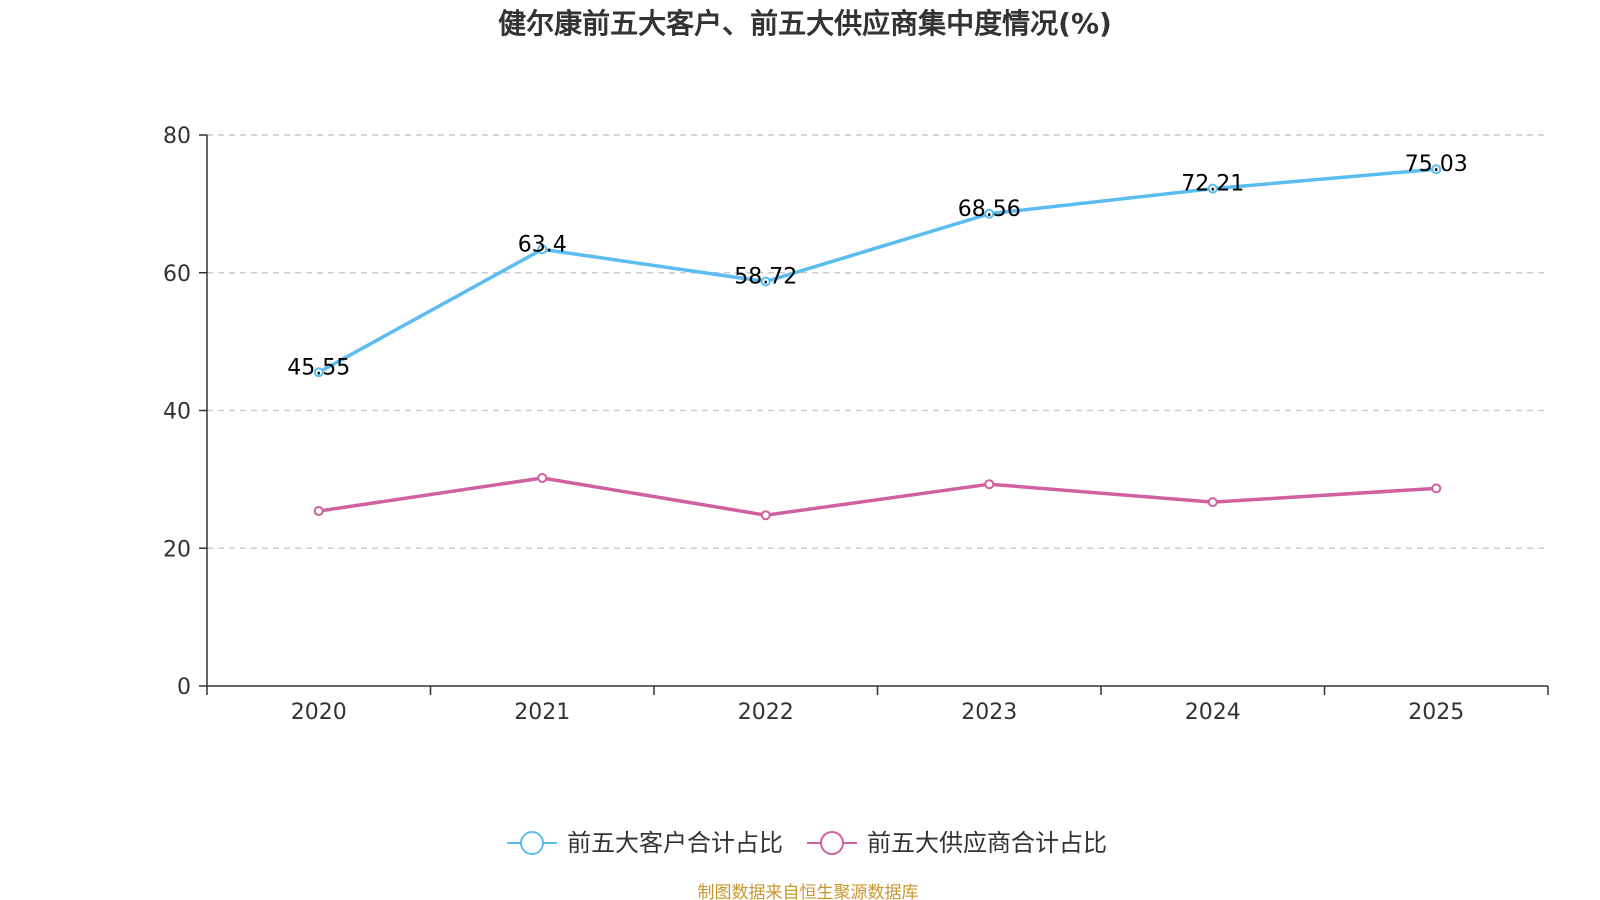 This screenshot has height=900, width=1600. Describe the element at coordinates (675, 843) in the screenshot. I see `legend-label: 前五大客户合计占比` at that location.